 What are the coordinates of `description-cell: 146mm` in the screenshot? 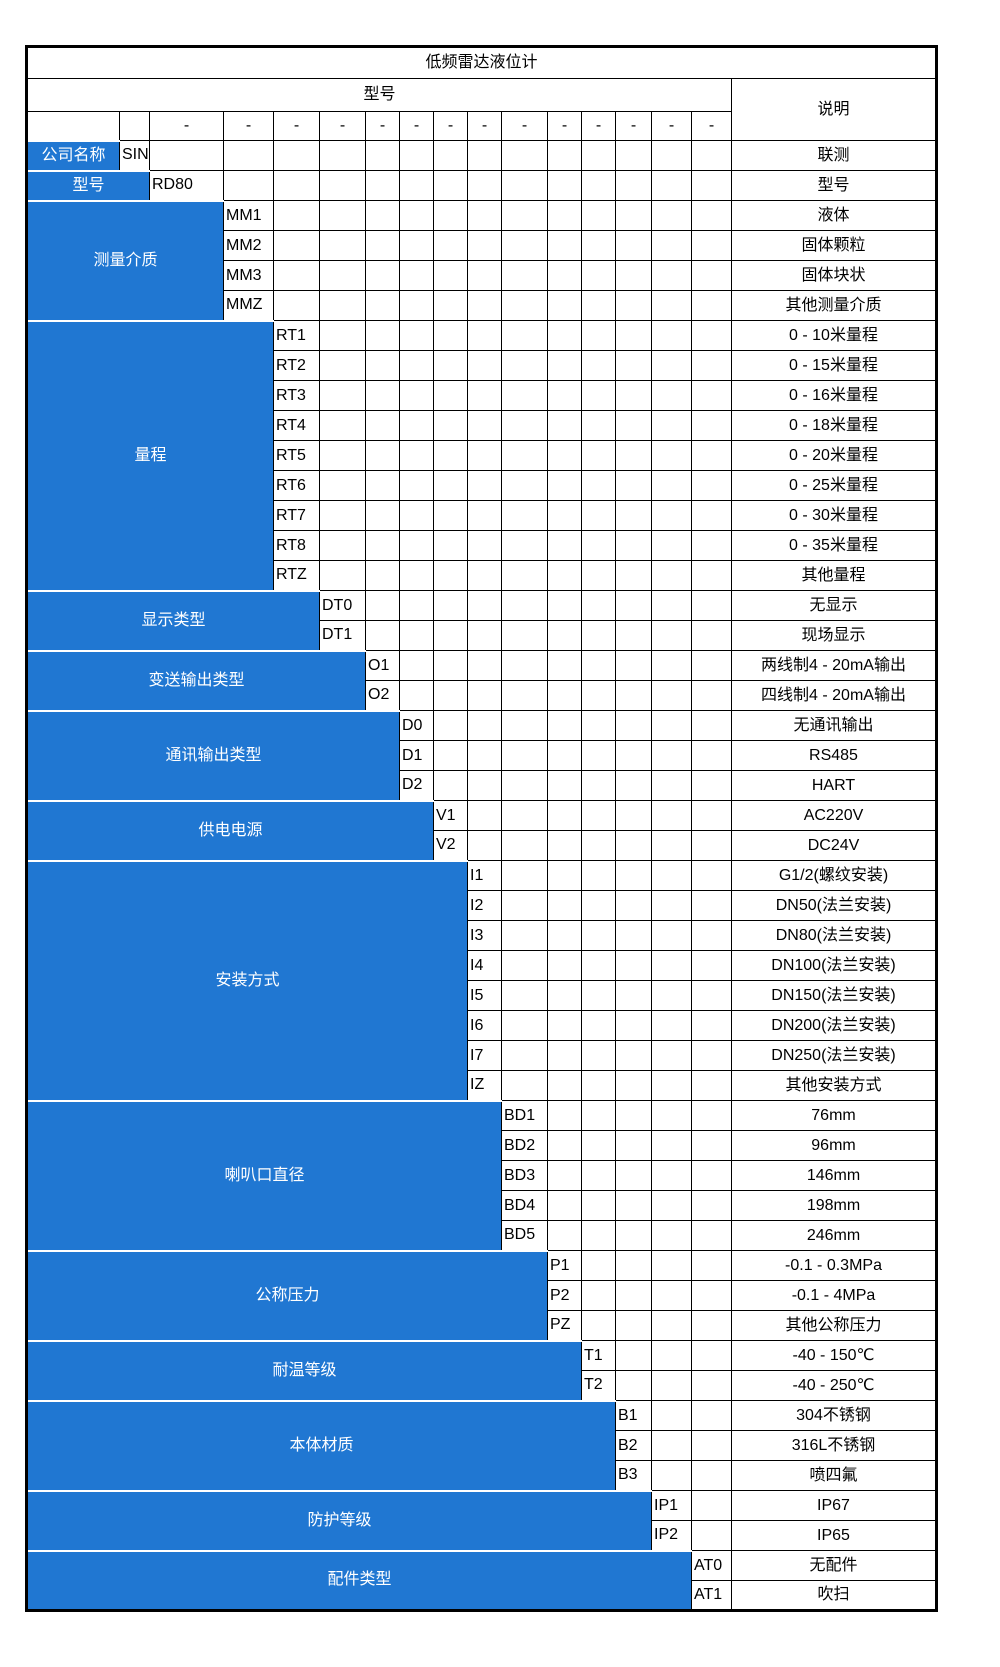 It's located at (834, 1175).